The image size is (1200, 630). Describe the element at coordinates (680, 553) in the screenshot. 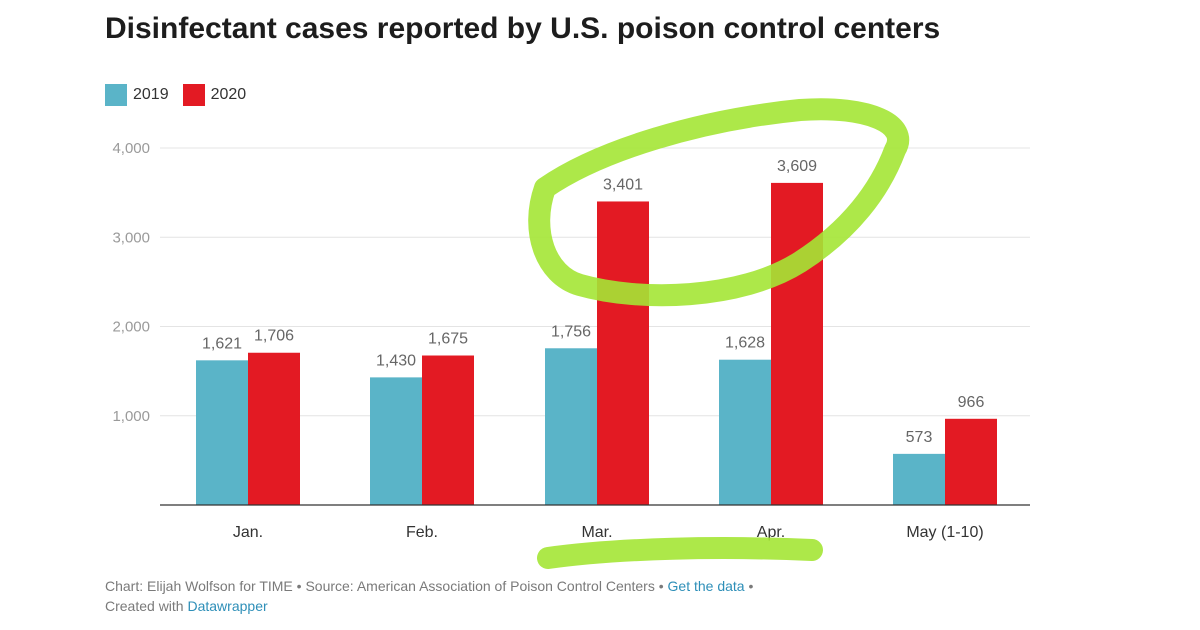

I see `highlight-underline-annotation` at that location.